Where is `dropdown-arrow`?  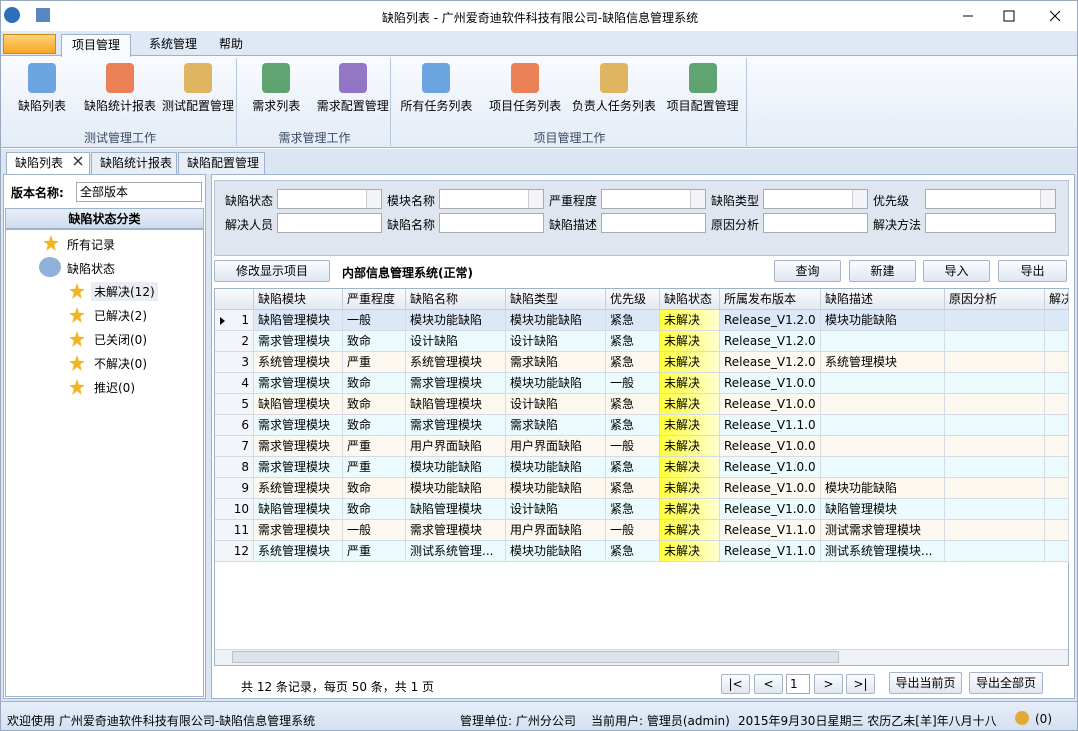
dropdown-arrow is located at coordinates (535, 199).